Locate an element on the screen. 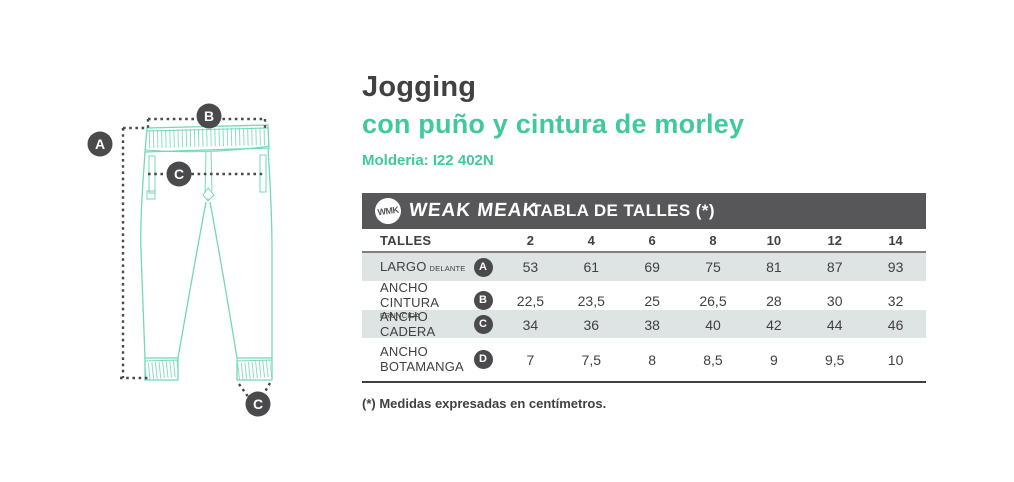  cell-value: 42 is located at coordinates (774, 324).